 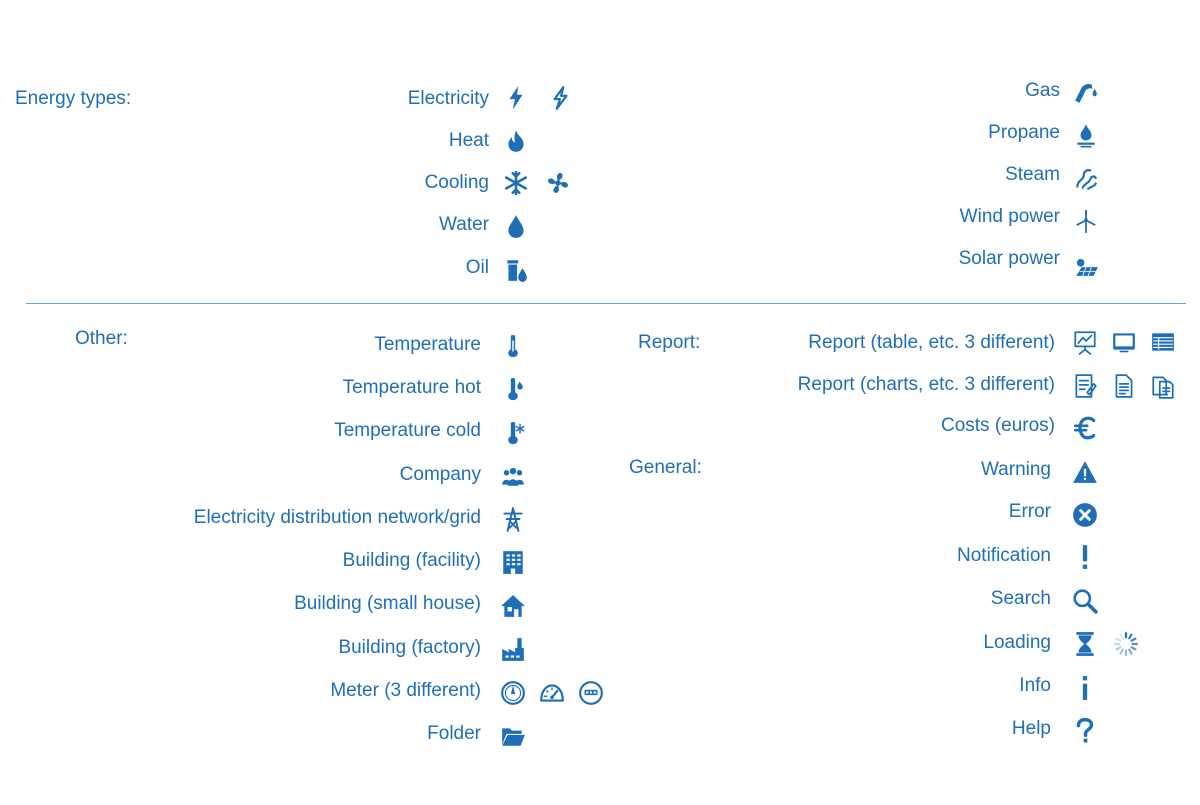 What do you see at coordinates (409, 647) in the screenshot?
I see `label-building-factory: Building (factory)` at bounding box center [409, 647].